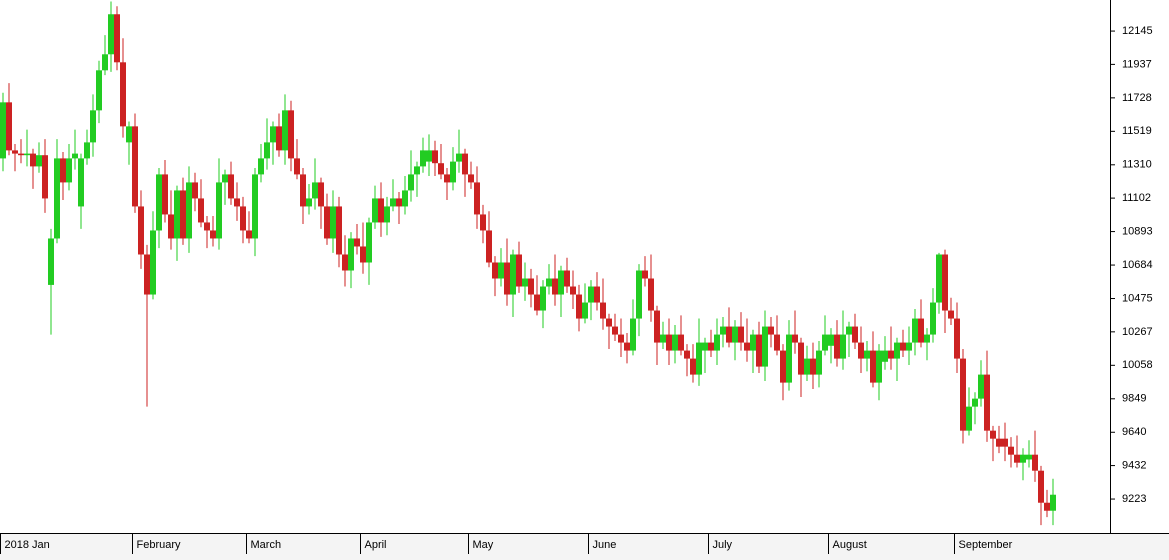 This screenshot has height=560, width=1169. I want to click on y-tick-label: 11728, so click(1137, 98).